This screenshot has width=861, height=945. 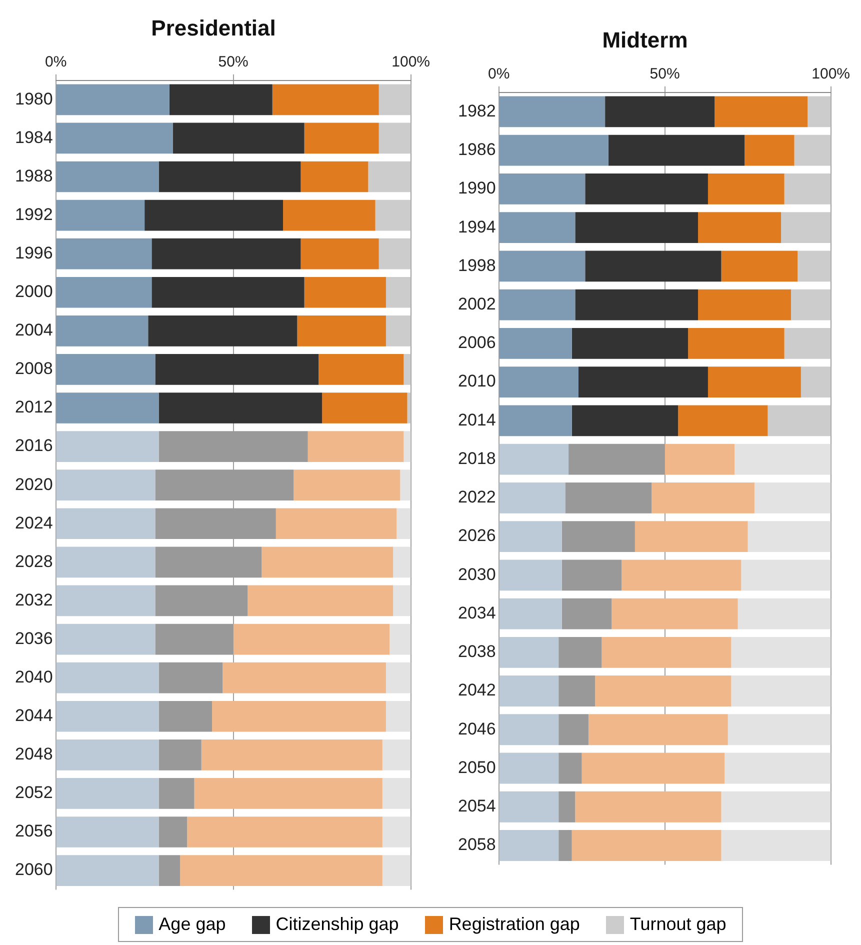 I want to click on y-tick-label: 2034, so click(x=477, y=612).